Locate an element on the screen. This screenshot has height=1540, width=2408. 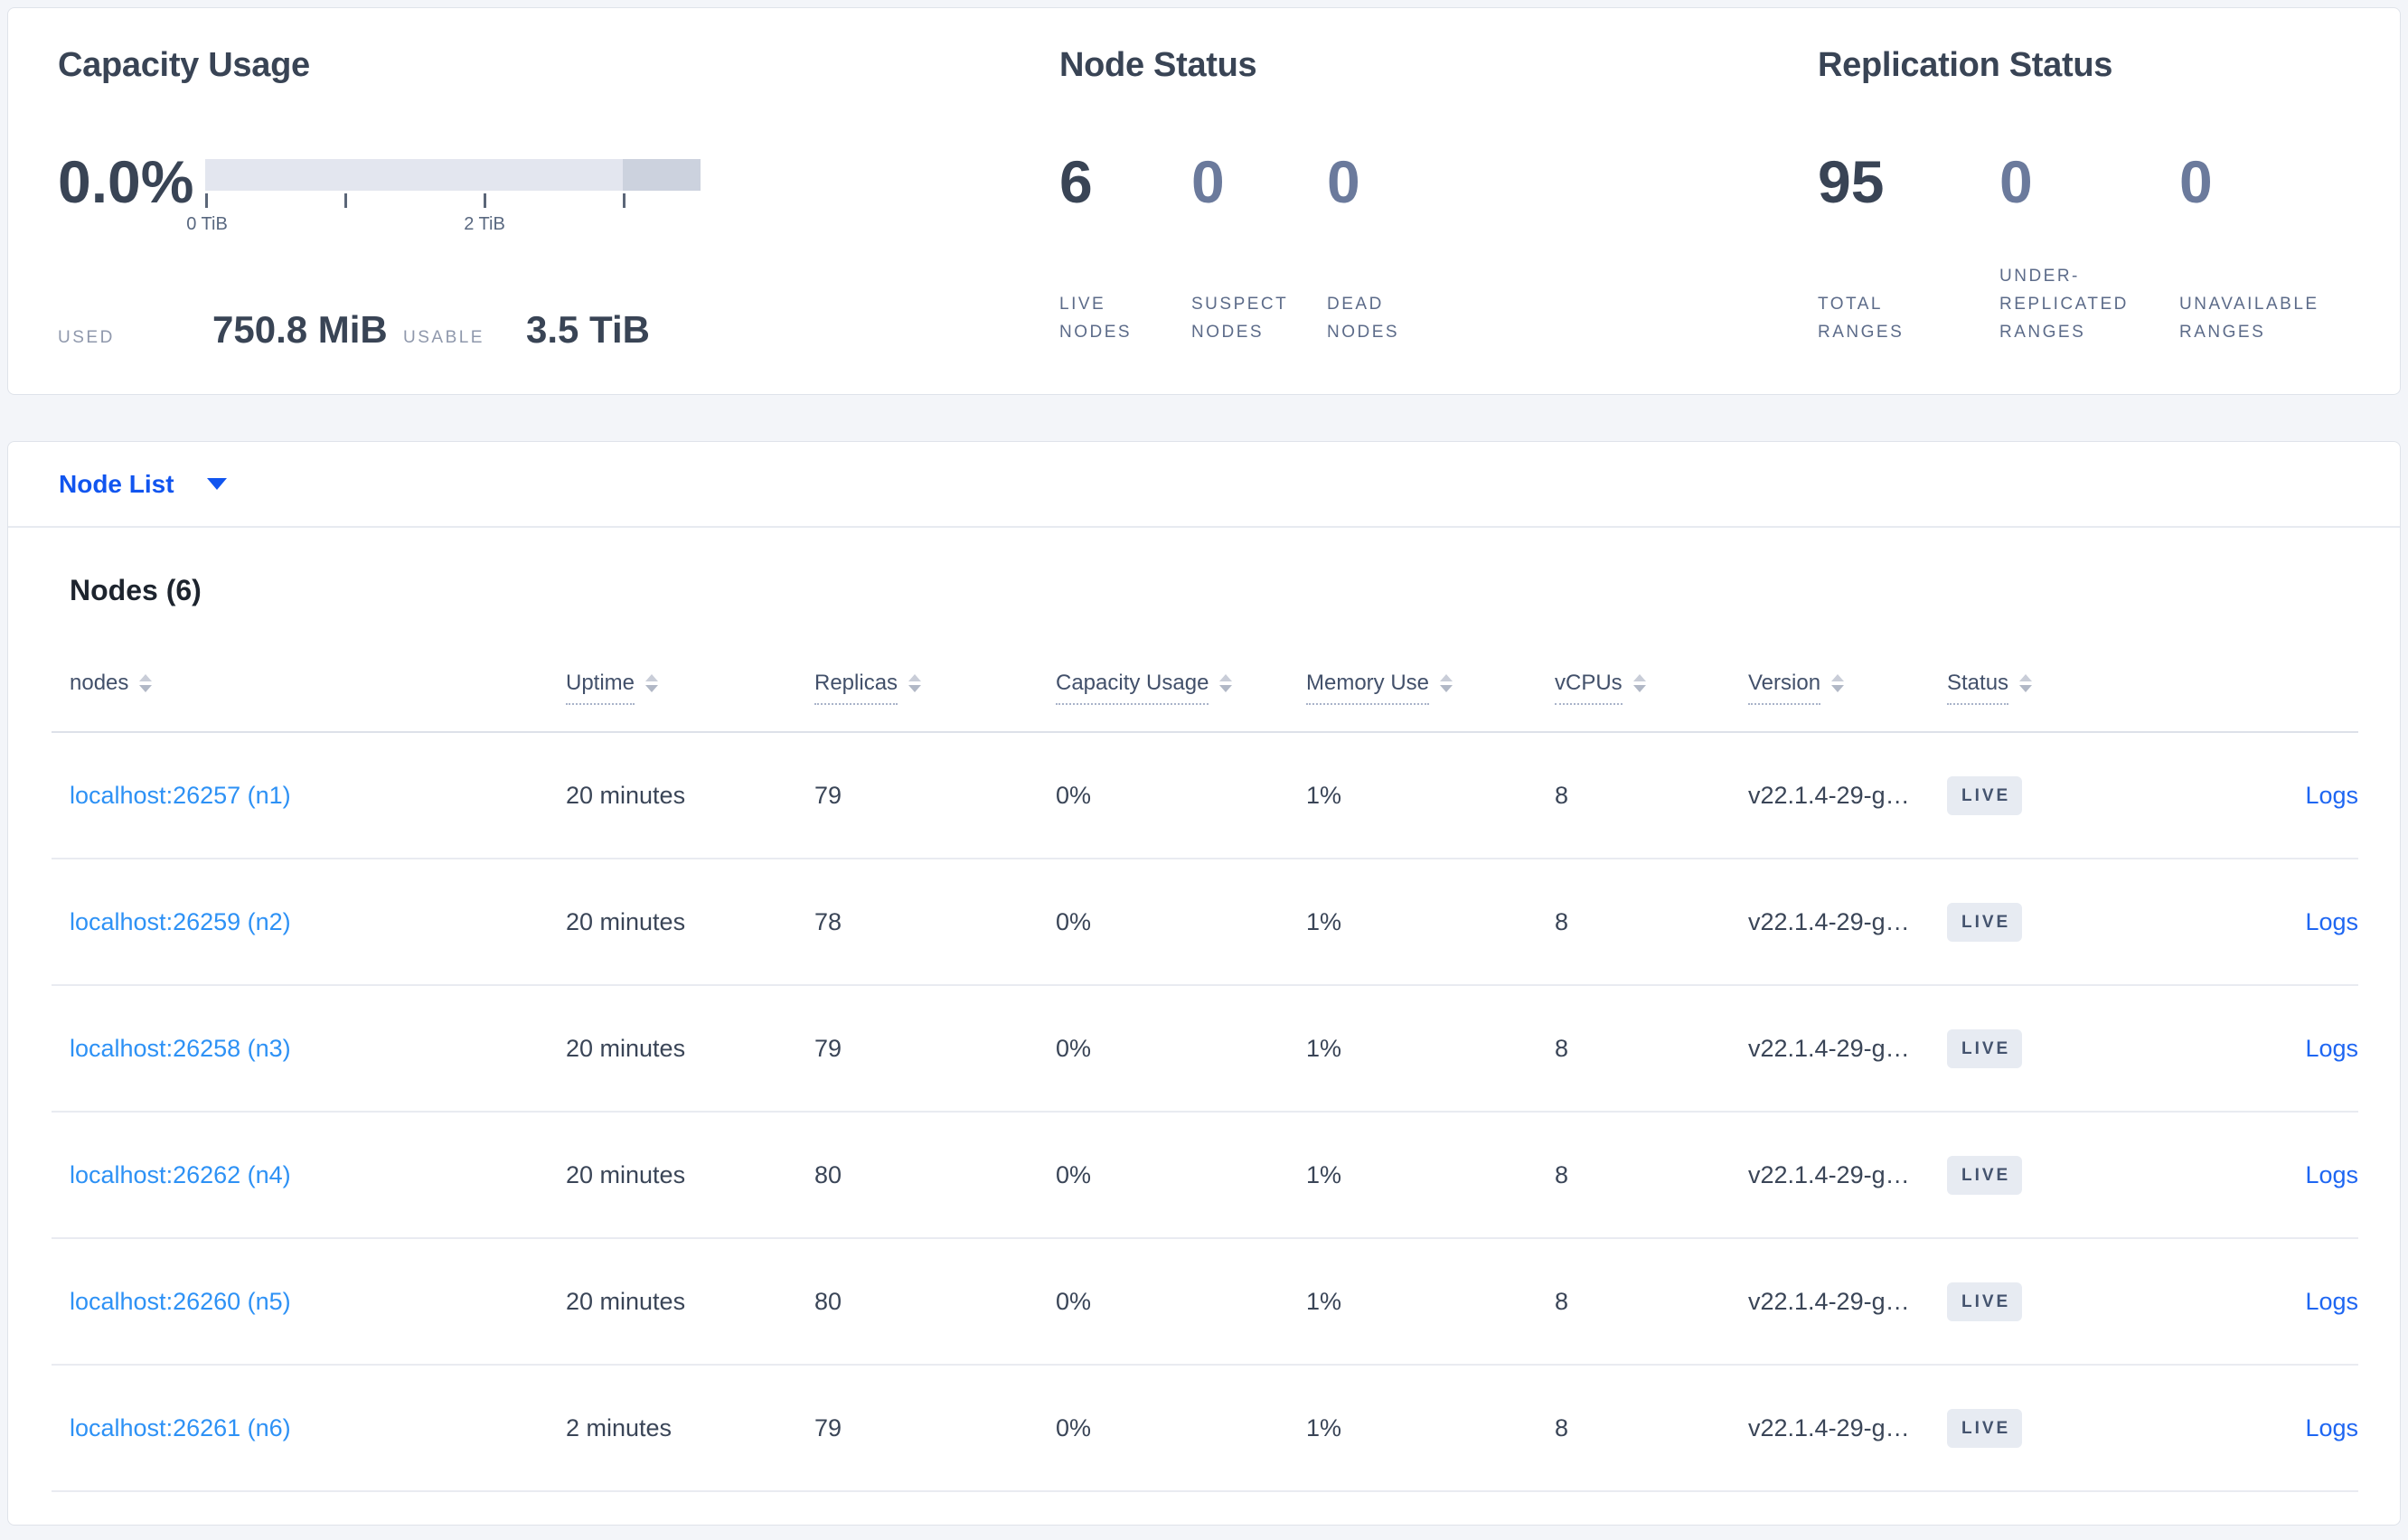
node-cell: localhost:26257 (n1) is located at coordinates (309, 795).